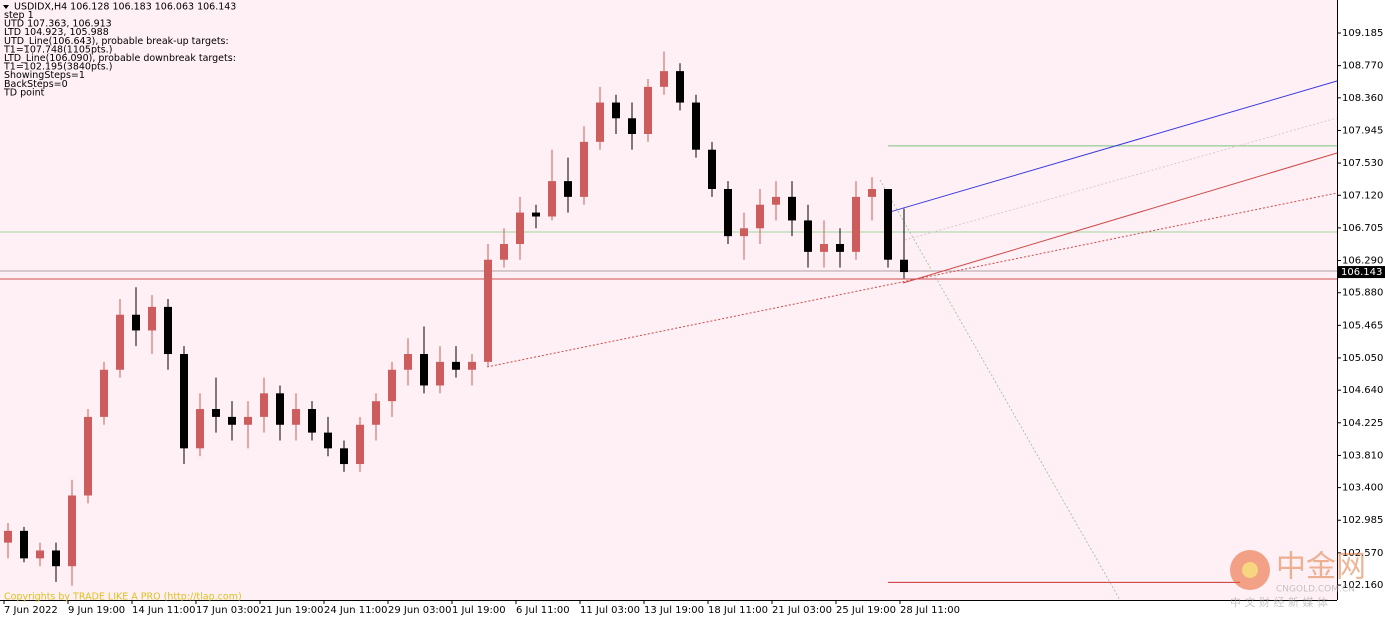  Describe the element at coordinates (1362, 358) in the screenshot. I see `y-tick-label: 105.050` at that location.